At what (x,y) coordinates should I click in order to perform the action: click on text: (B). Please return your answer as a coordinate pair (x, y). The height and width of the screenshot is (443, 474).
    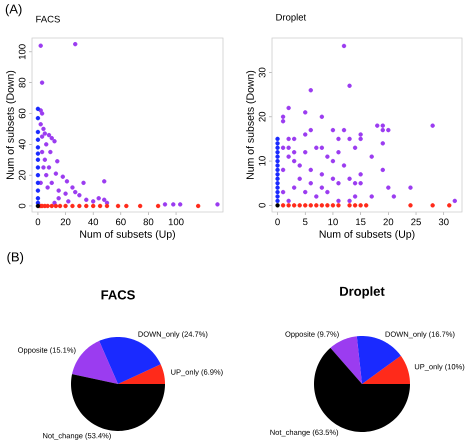
    Looking at the image, I should click on (15, 258).